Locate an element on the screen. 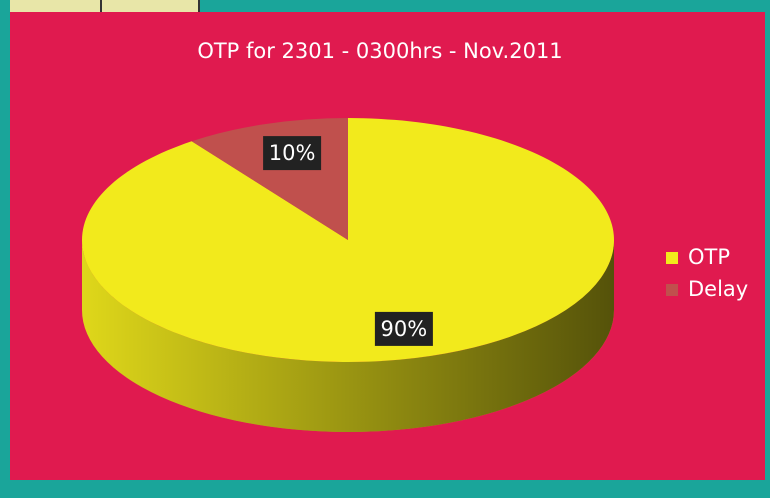 The image size is (770, 498). data-label: 90% is located at coordinates (403, 328).